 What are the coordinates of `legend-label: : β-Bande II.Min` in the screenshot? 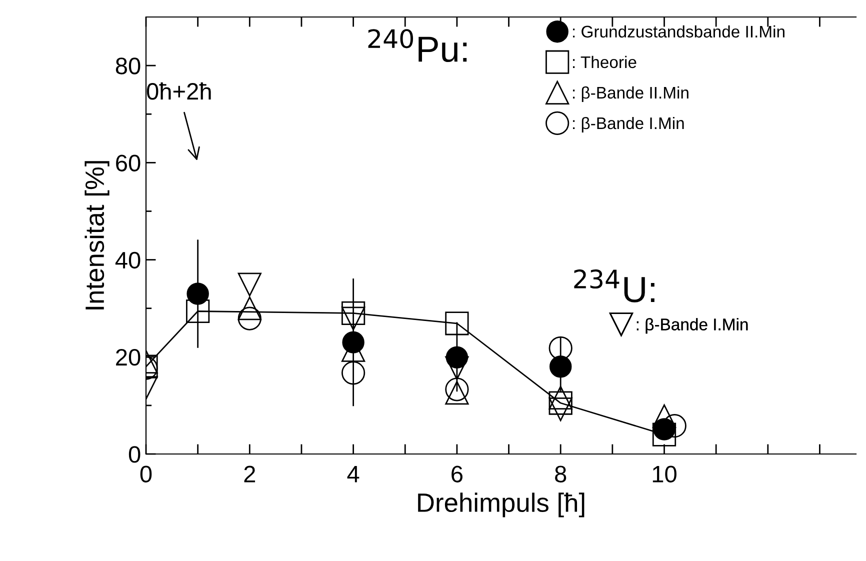 It's located at (630, 94).